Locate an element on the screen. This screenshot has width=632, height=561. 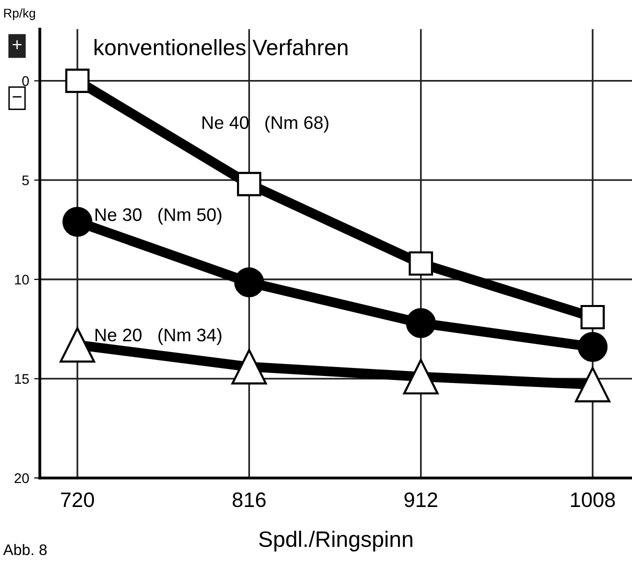
x-tick-label: 1008 is located at coordinates (593, 500).